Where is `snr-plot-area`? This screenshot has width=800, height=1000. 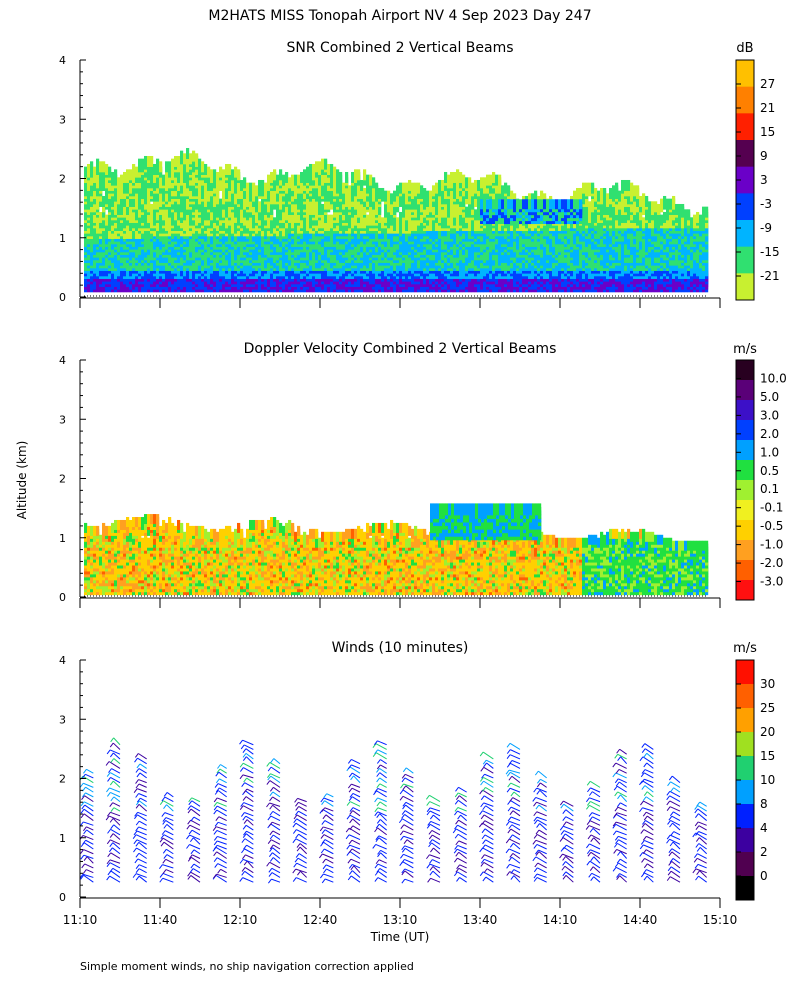 snr-plot-area is located at coordinates (396, 220).